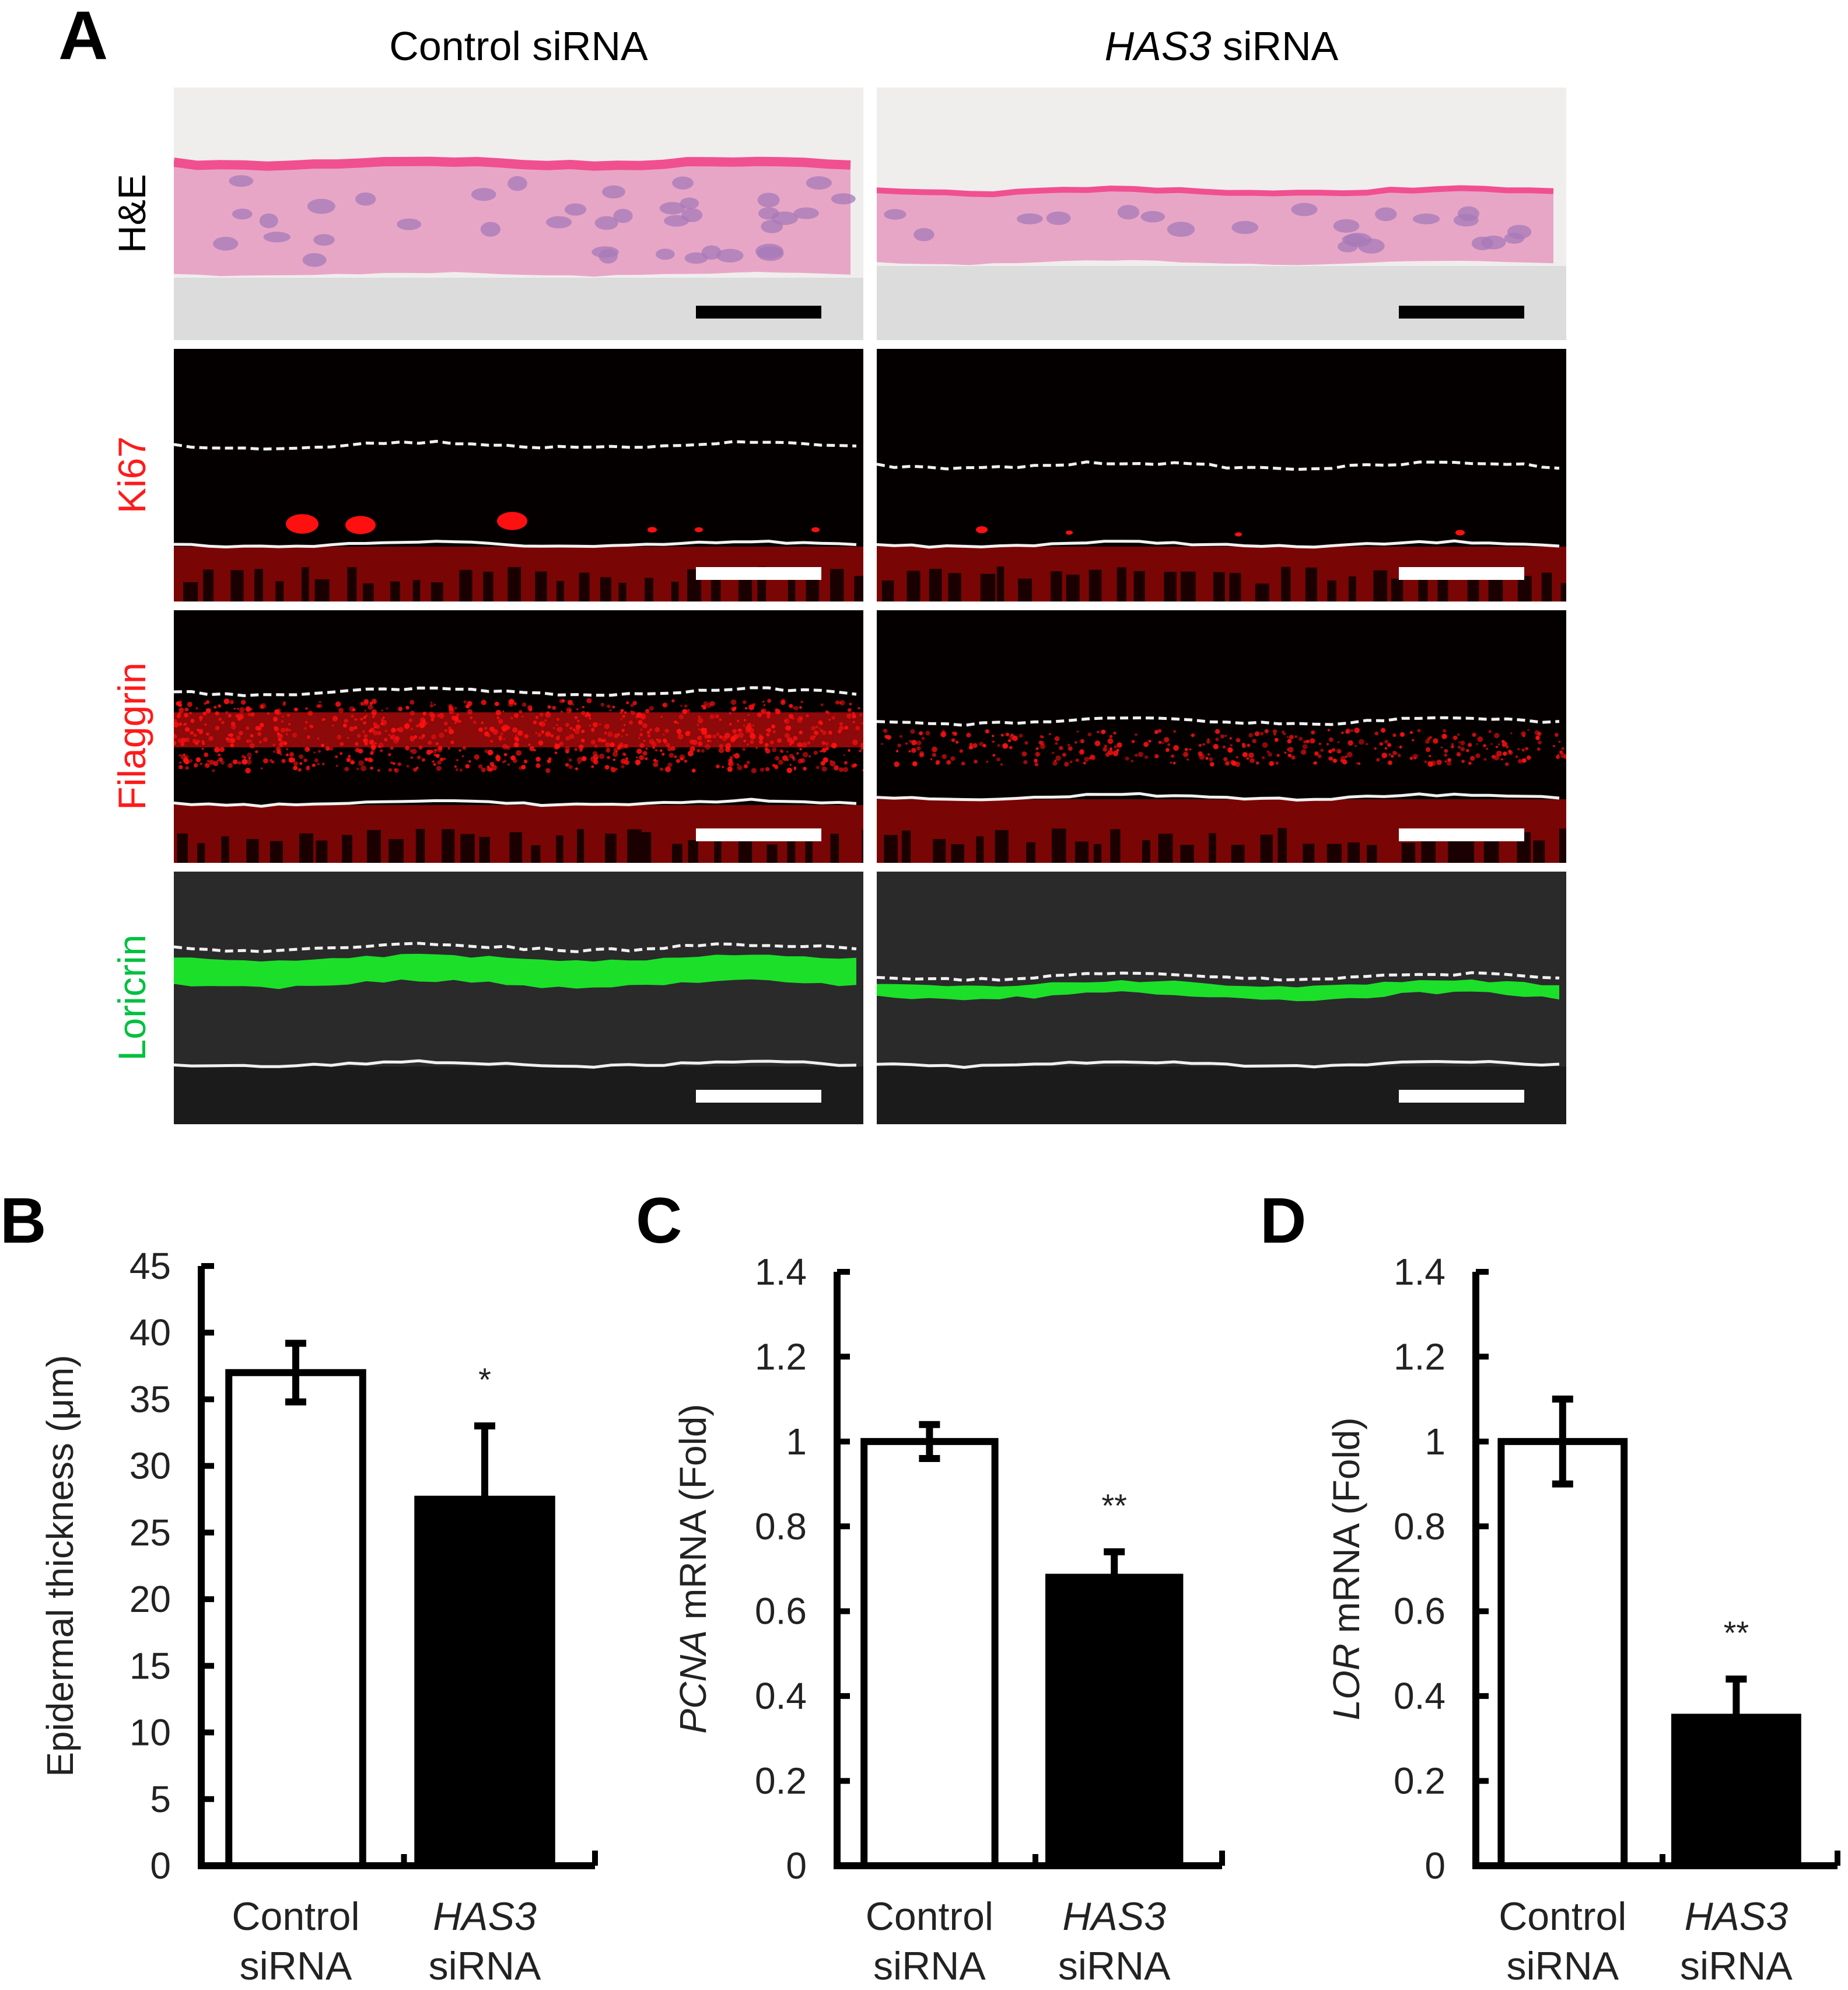  I want to click on micrograph-he-control, so click(518, 214).